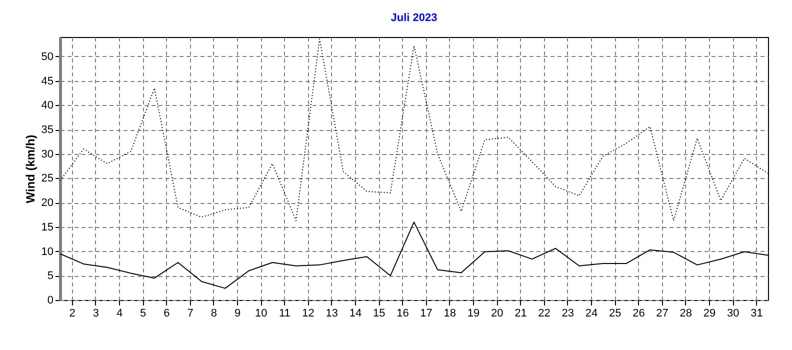 The height and width of the screenshot is (350, 792). I want to click on x-tick-label: 16, so click(402, 314).